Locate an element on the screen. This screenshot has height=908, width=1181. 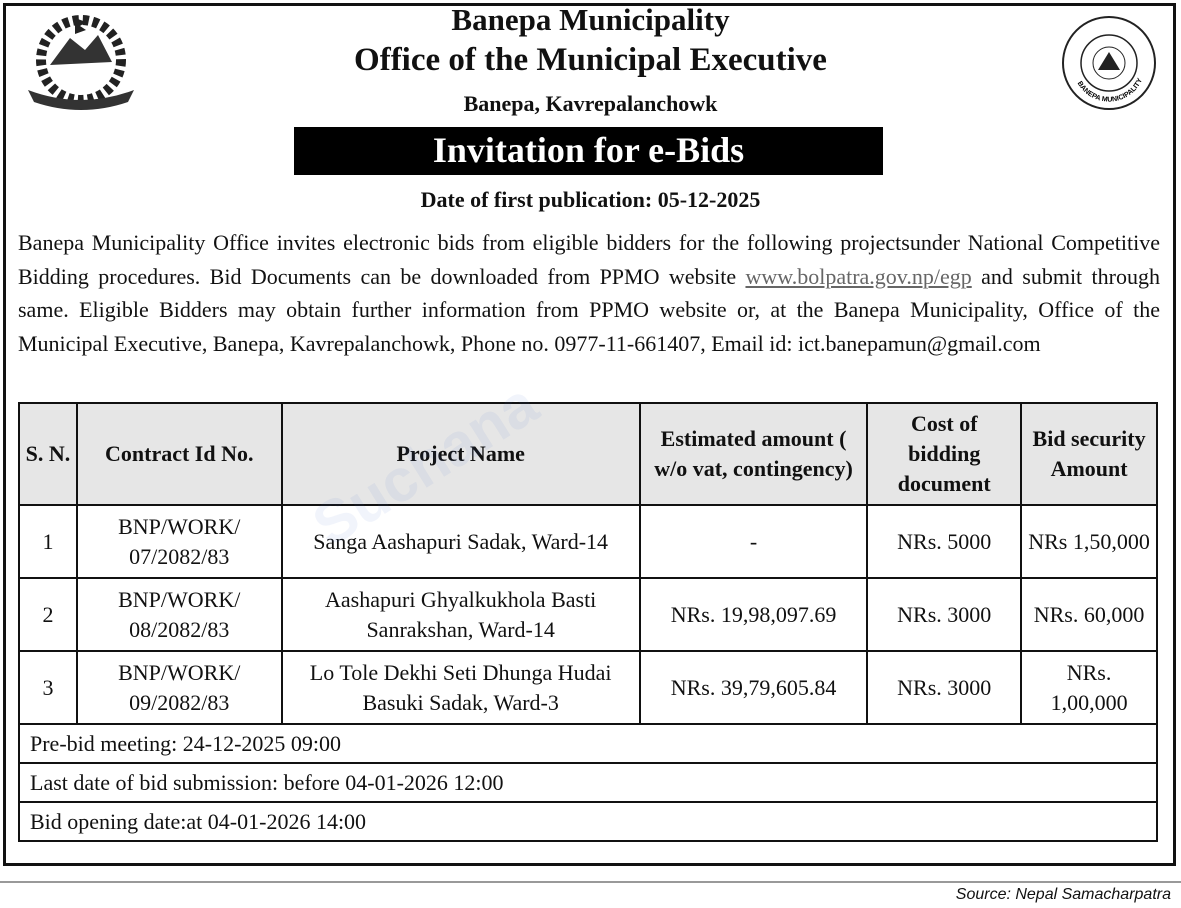
cell-sn: 3 is located at coordinates (48, 687).